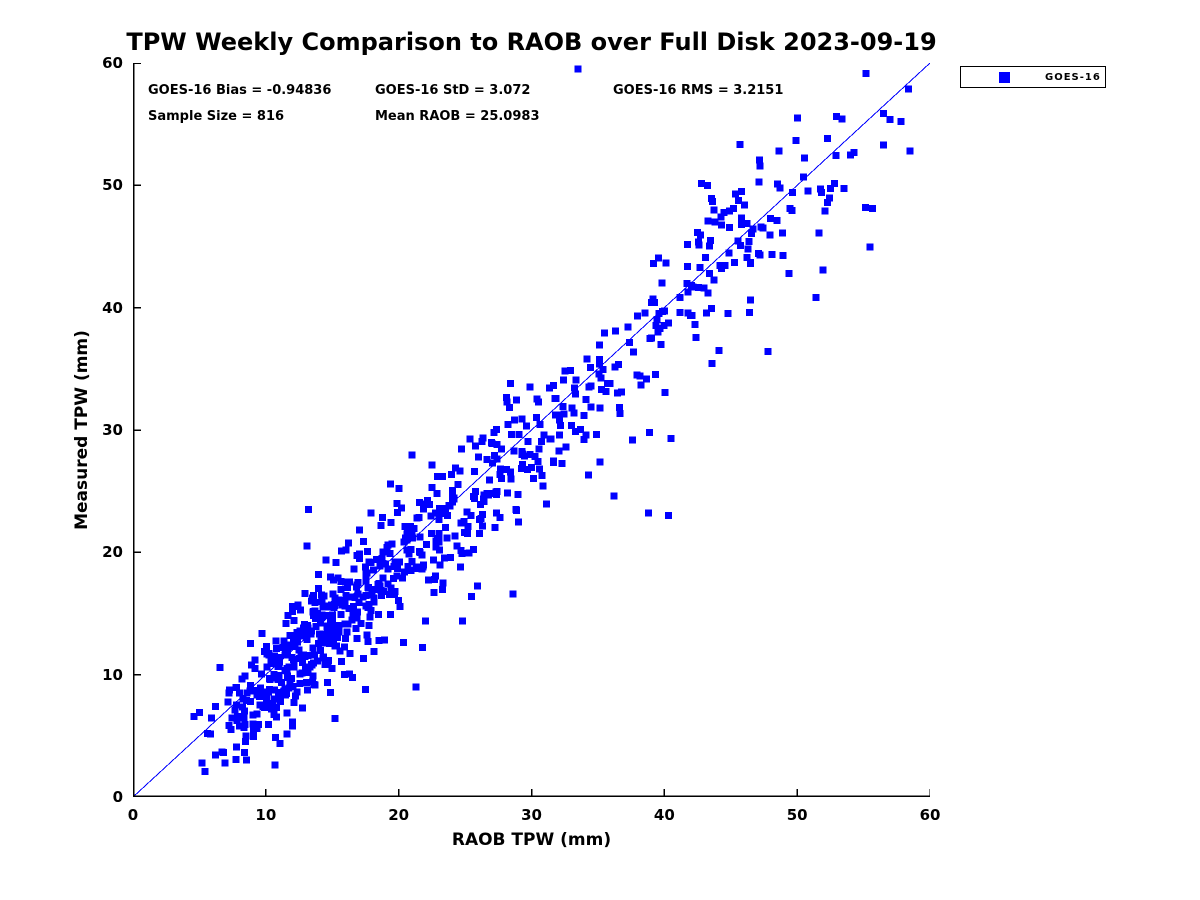 Image resolution: width=1200 pixels, height=900 pixels. What do you see at coordinates (531, 815) in the screenshot?
I see `x-tick-label: 30` at bounding box center [531, 815].